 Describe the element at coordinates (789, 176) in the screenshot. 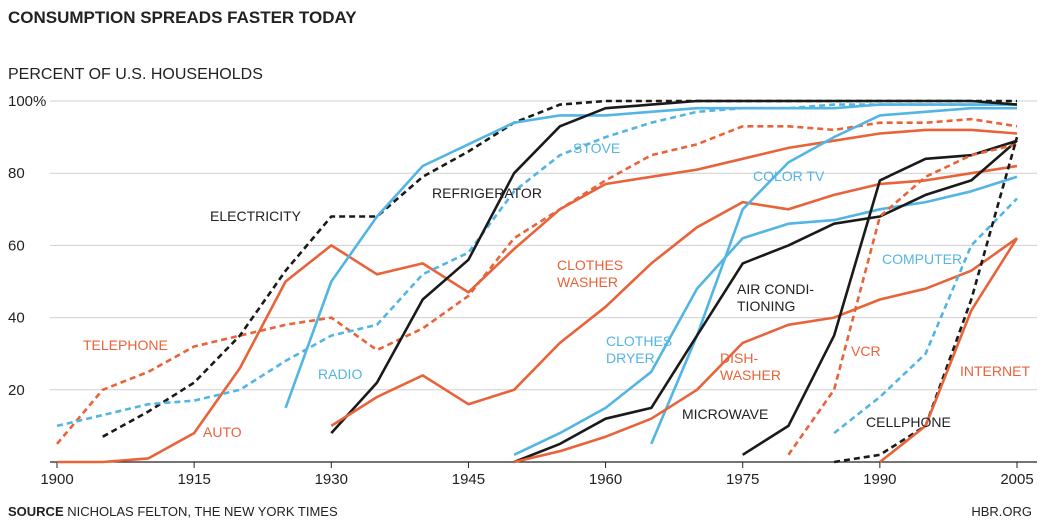

I see `series-label: COLOR TV` at that location.